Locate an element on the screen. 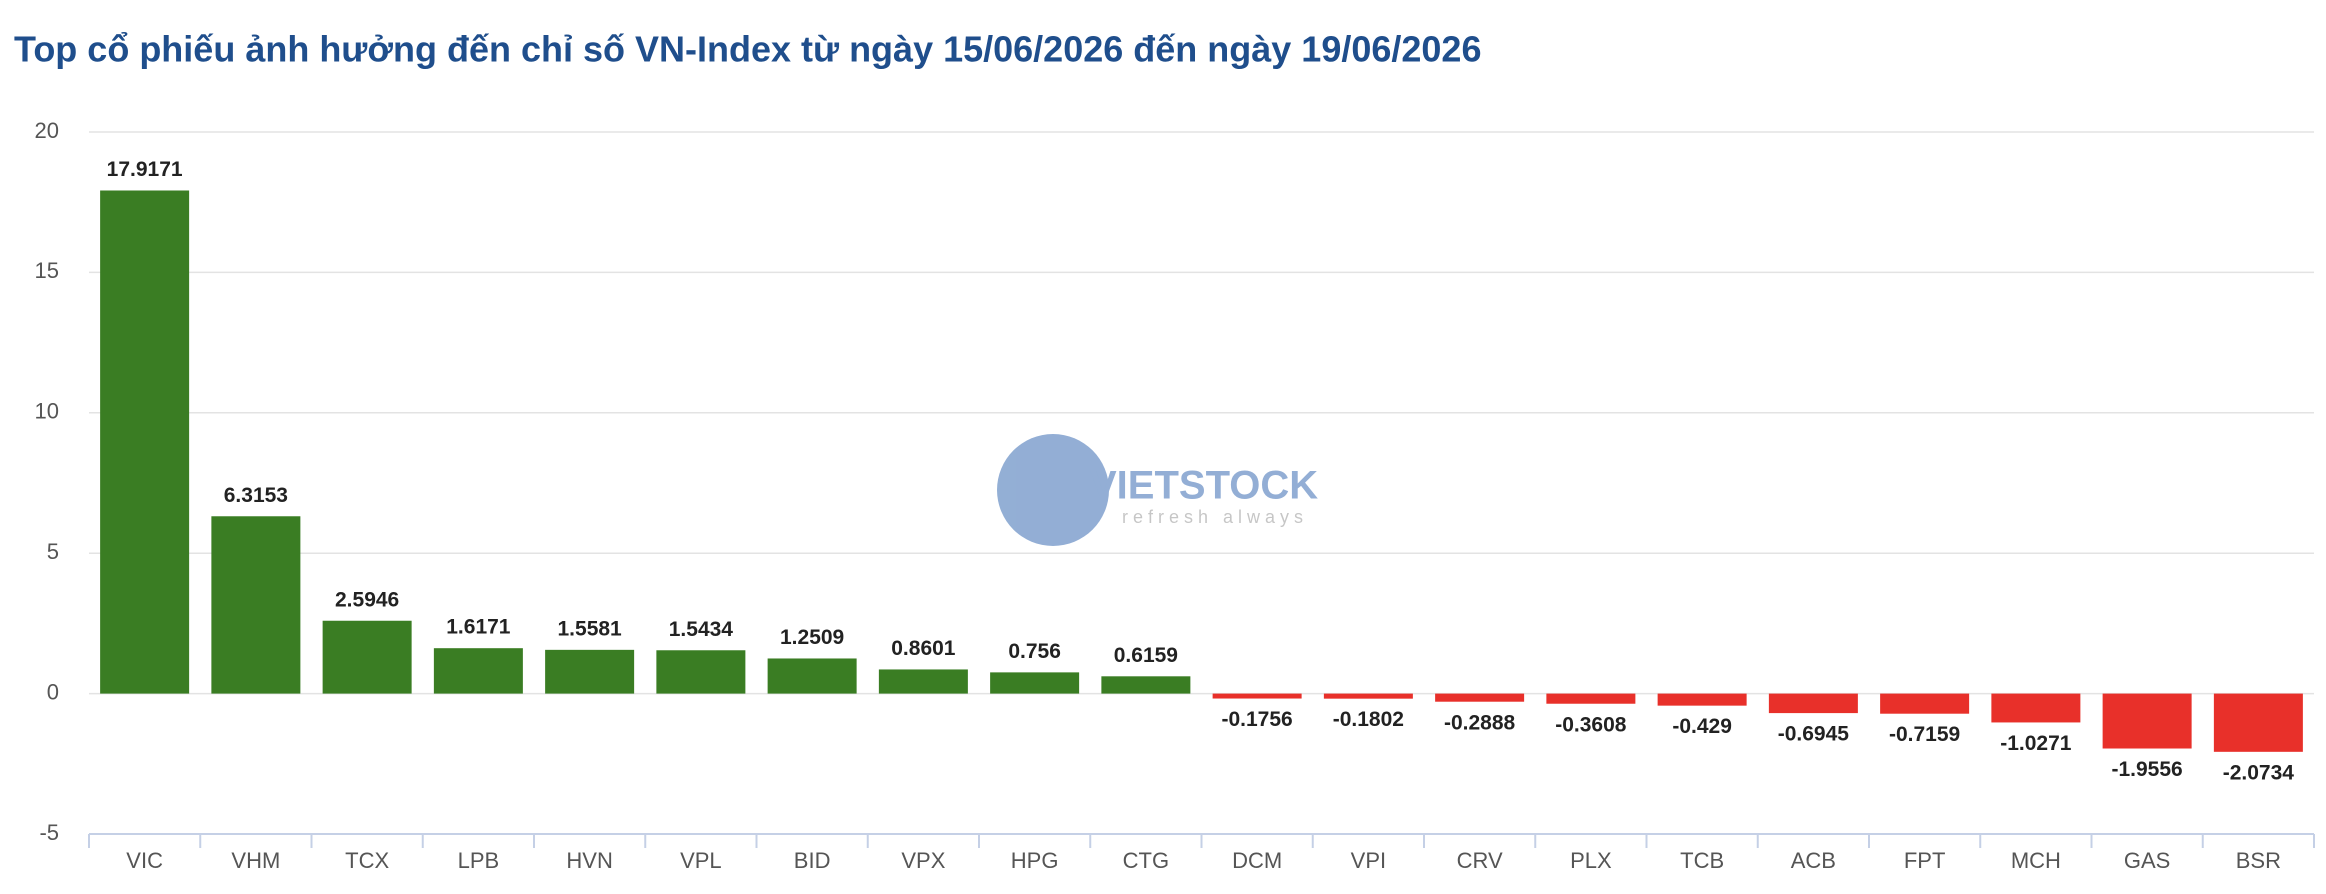 Image resolution: width=2326 pixels, height=894 pixels. value-label: 0.8601 is located at coordinates (923, 648).